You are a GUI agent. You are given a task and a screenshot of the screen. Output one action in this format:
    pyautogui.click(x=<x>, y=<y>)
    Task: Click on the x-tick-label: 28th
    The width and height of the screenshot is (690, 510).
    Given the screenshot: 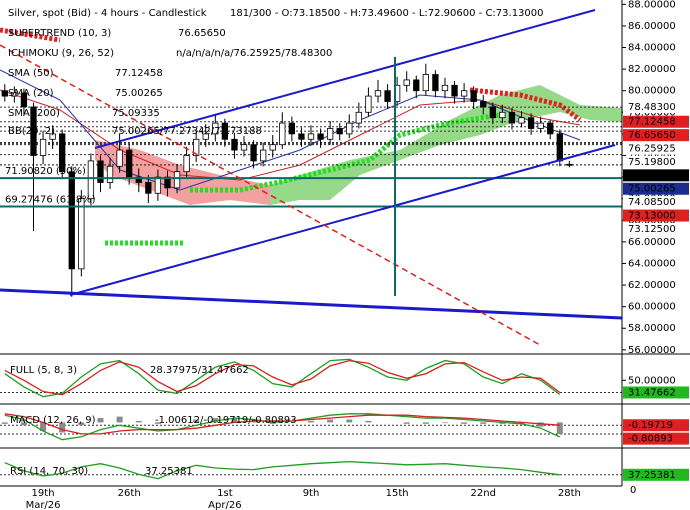 What is the action you would take?
    pyautogui.click(x=569, y=493)
    